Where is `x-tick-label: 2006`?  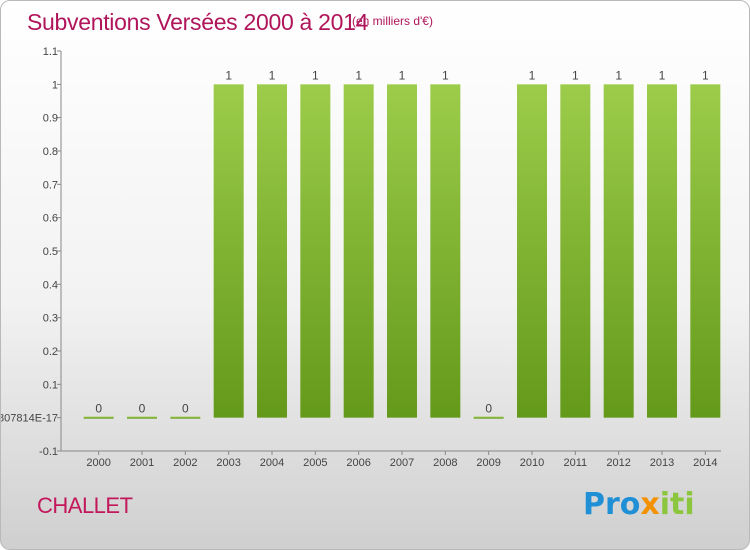 x-tick-label: 2006 is located at coordinates (358, 463).